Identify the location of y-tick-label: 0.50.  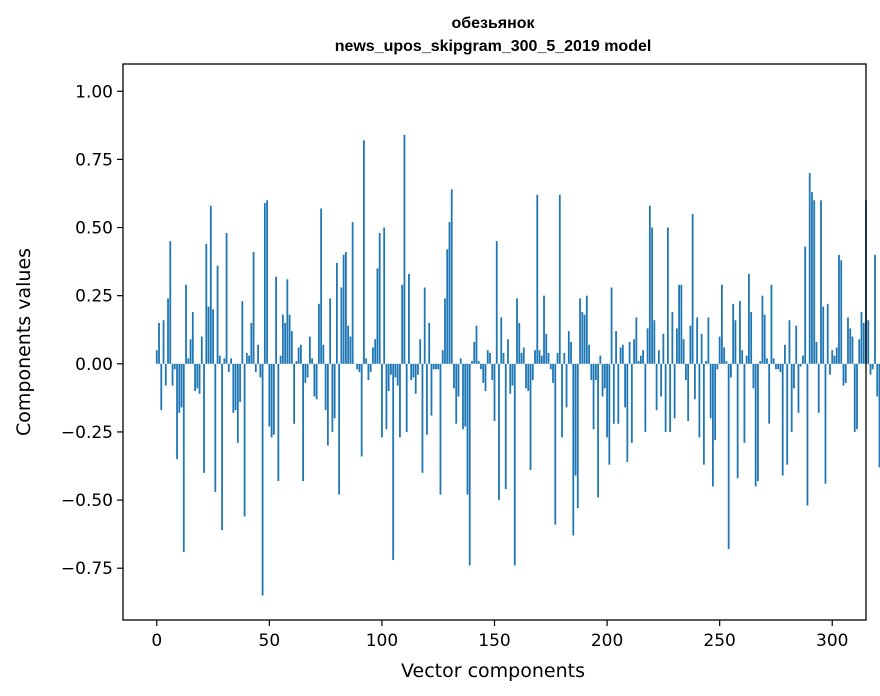
(94, 229).